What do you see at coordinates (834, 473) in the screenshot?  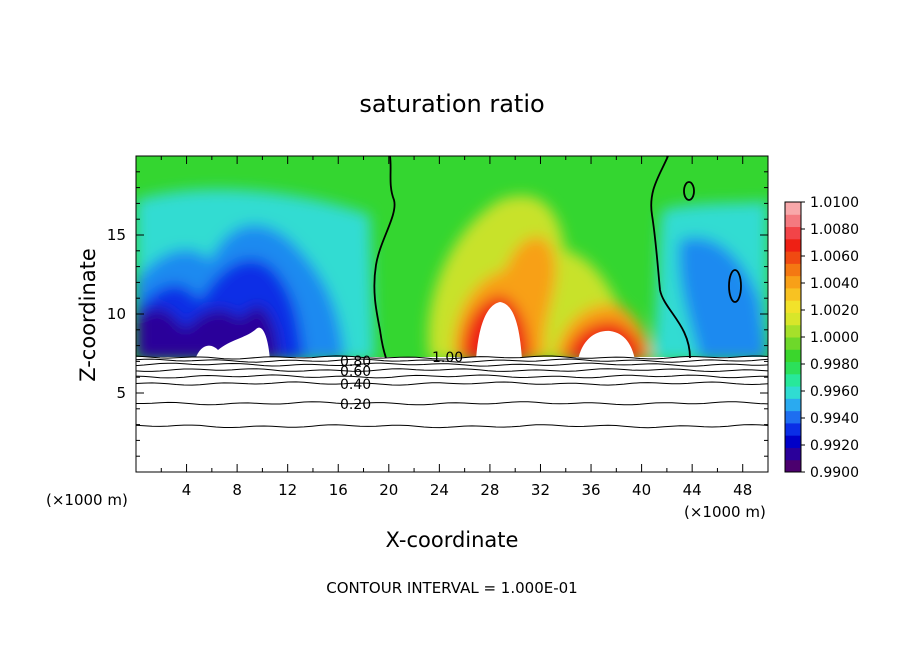 I see `colorbar-label: 0.9900` at bounding box center [834, 473].